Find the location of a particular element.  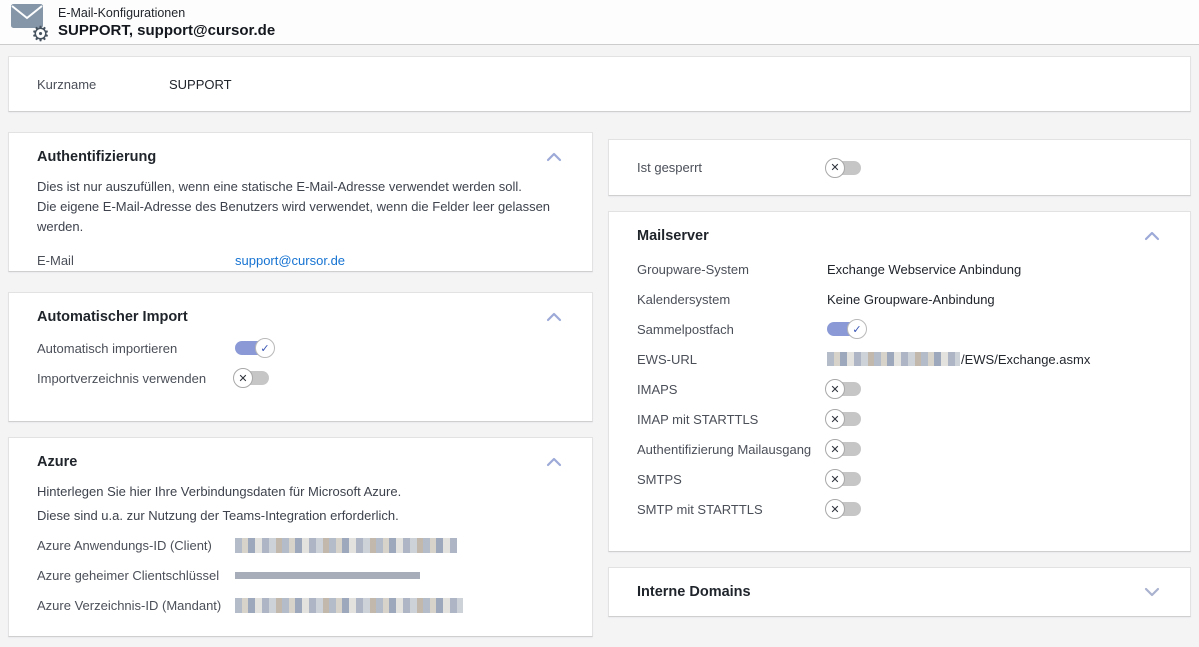

field-row-email: E-Mail support@cursor.de is located at coordinates (300, 260).